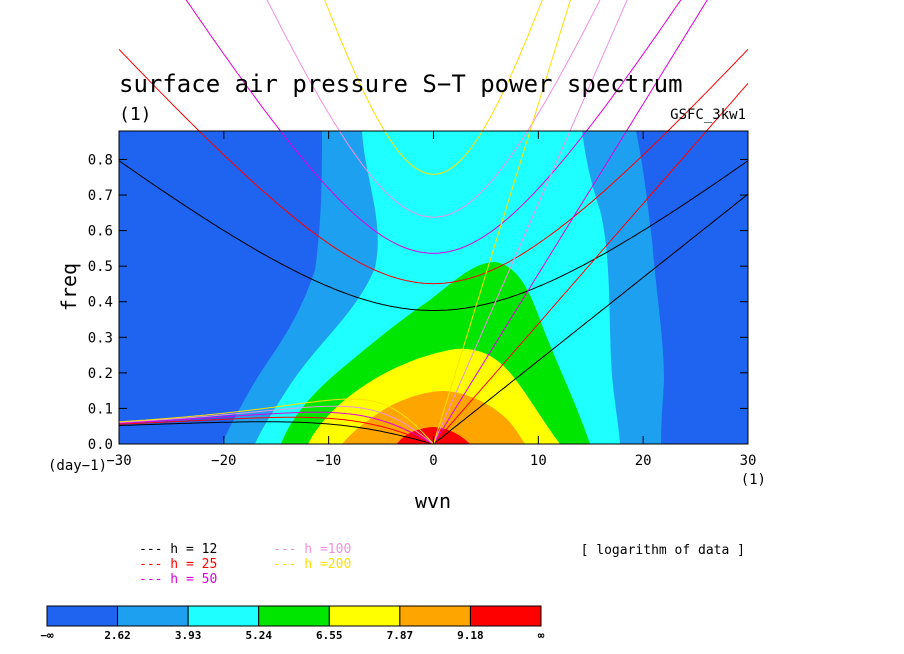 The image size is (904, 654). What do you see at coordinates (329, 635) in the screenshot?
I see `colorbar-label: 6.55` at bounding box center [329, 635].